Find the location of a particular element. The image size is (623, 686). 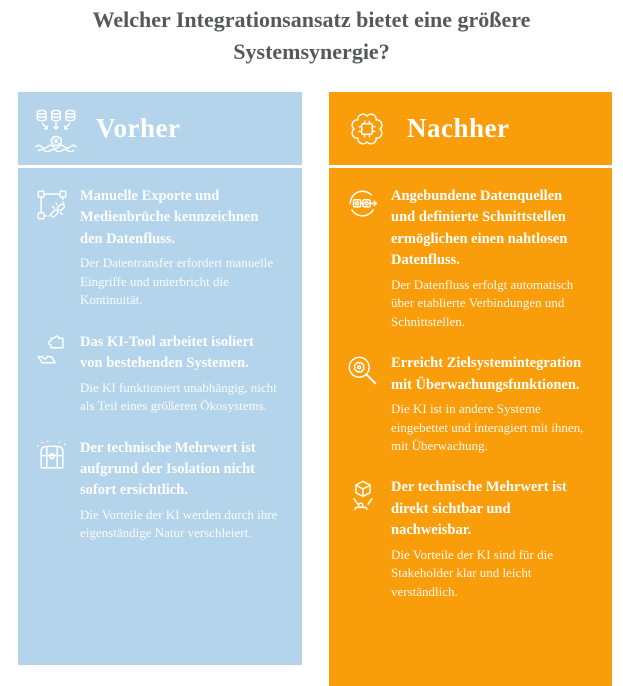

before-column-header: Vorher is located at coordinates (160, 130).